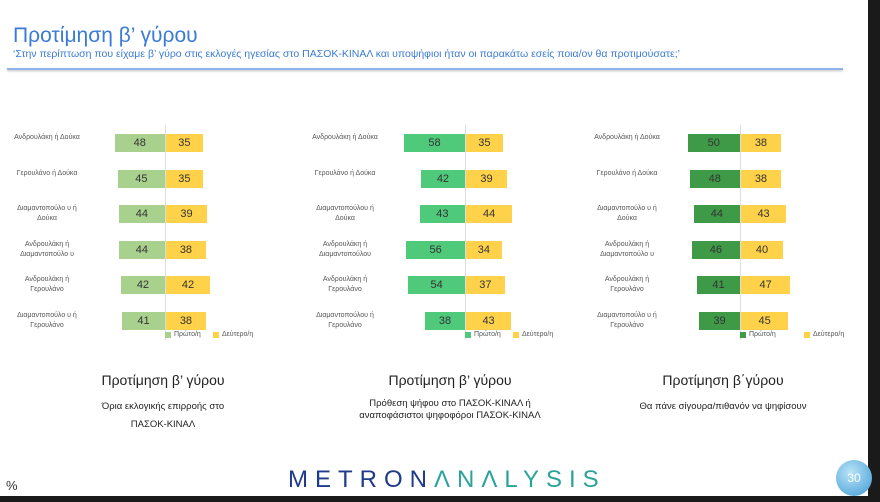 Image resolution: width=880 pixels, height=502 pixels. Describe the element at coordinates (163, 415) in the screenshot. I see `chart-description: Όρια εκλογικής επιρροής στο ΠΑΣΟΚ-ΚΙΝΑΛ` at that location.